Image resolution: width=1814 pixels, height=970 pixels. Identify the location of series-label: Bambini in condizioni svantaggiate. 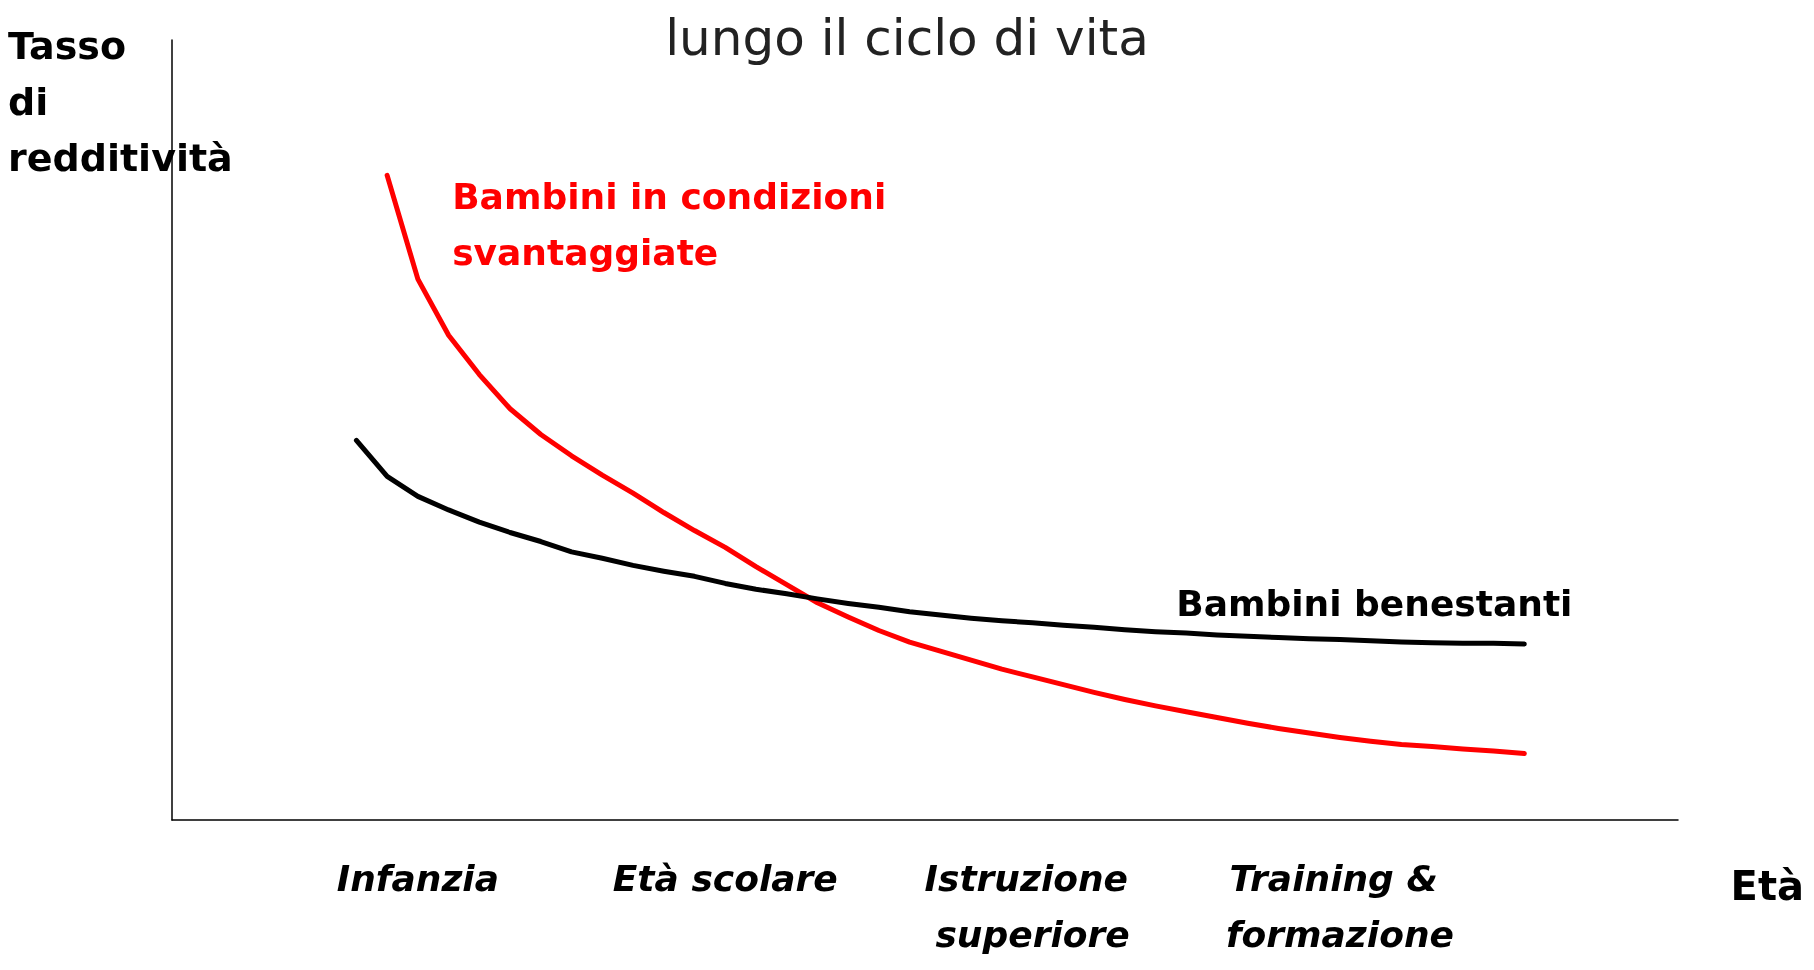
(675, 224).